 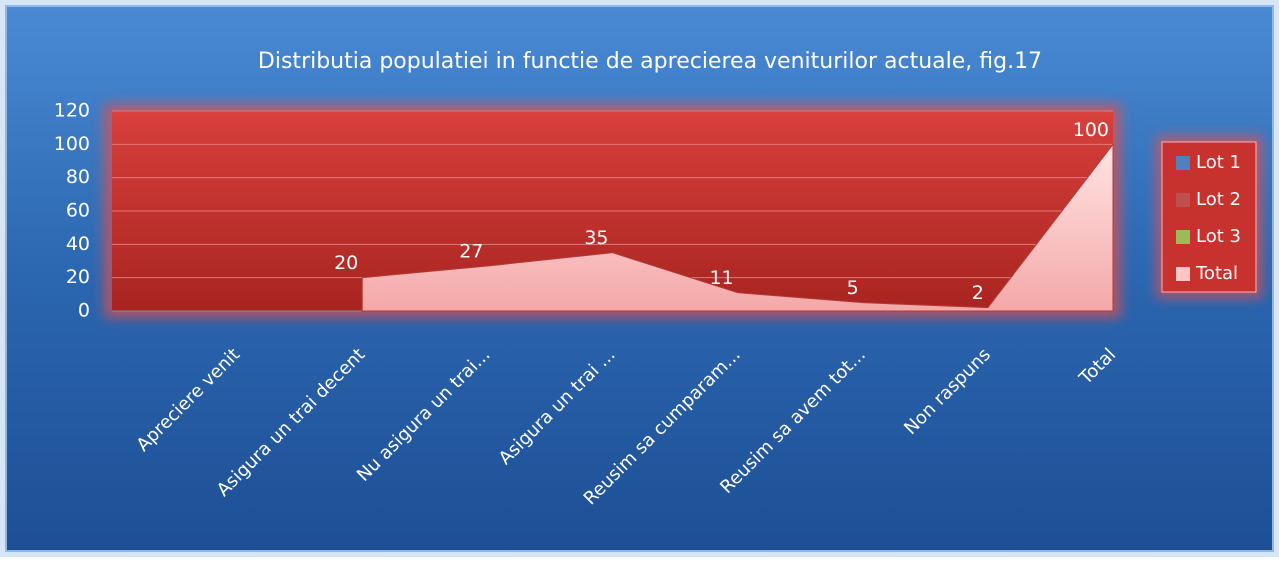 I want to click on legend-label: Lot 2, so click(x=1218, y=199).